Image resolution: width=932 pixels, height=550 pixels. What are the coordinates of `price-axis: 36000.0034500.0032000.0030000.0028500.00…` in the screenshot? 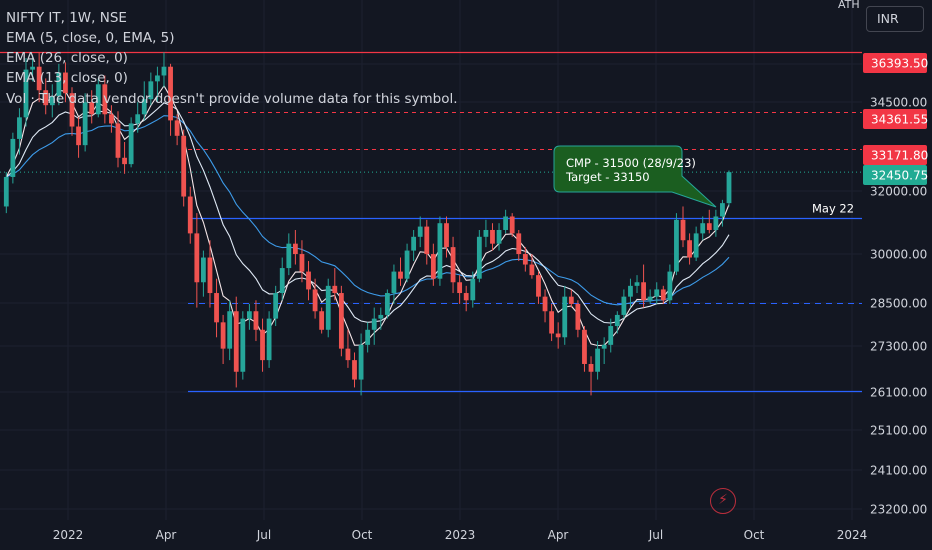 It's located at (897, 275).